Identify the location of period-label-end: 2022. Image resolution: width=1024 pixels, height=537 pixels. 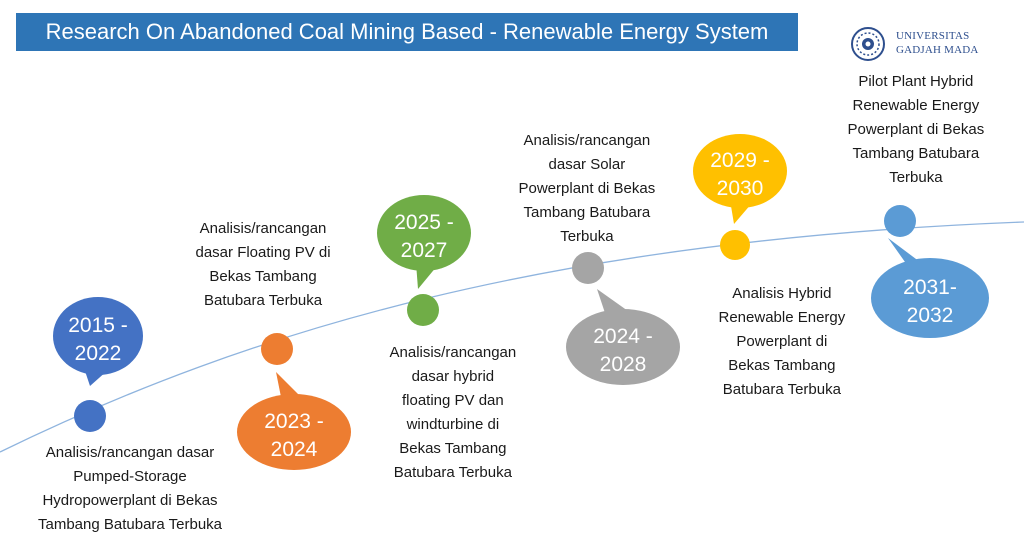
(98, 353).